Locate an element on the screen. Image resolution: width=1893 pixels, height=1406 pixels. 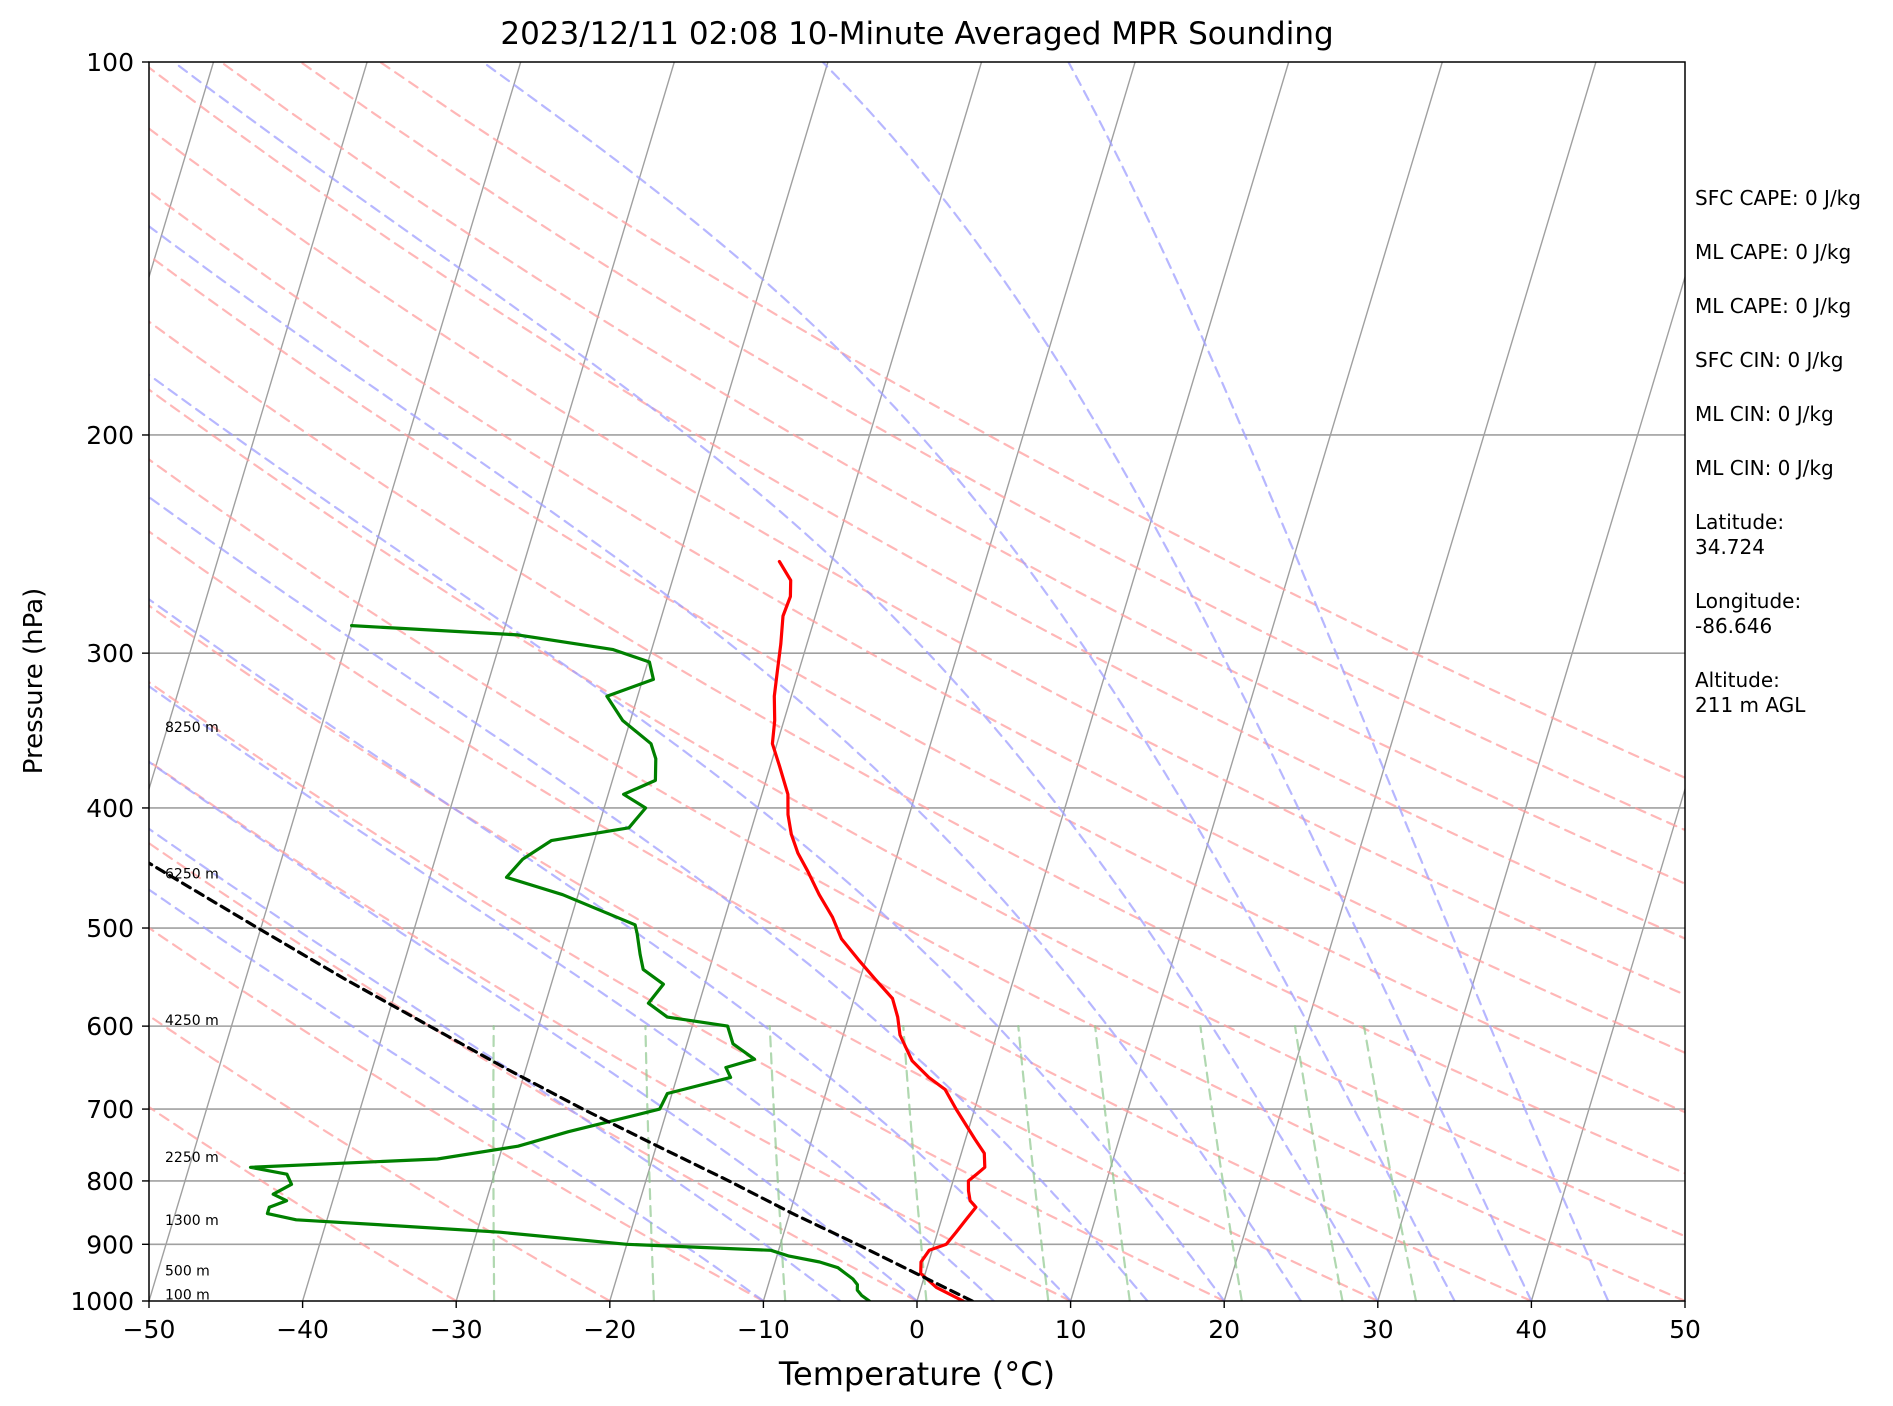
x-tick-label: 0 is located at coordinates (917, 1329).